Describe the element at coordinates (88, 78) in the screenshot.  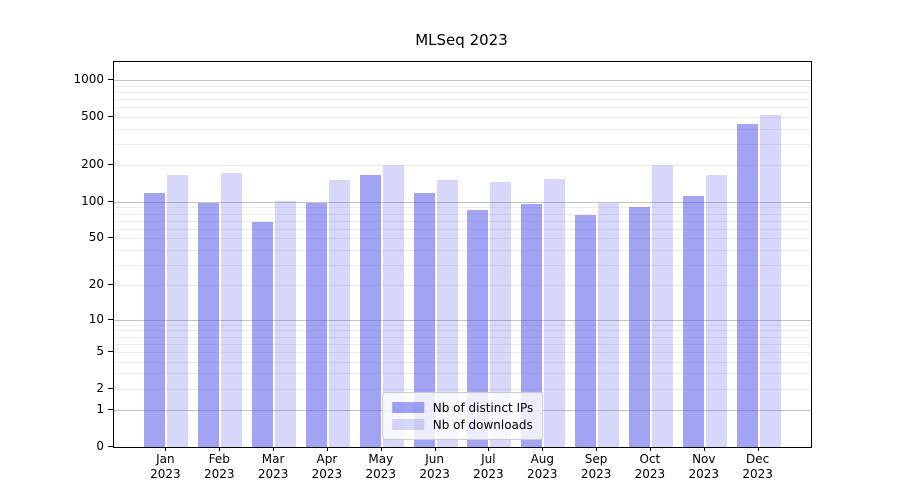
I see `y-tick-label: 1000` at that location.